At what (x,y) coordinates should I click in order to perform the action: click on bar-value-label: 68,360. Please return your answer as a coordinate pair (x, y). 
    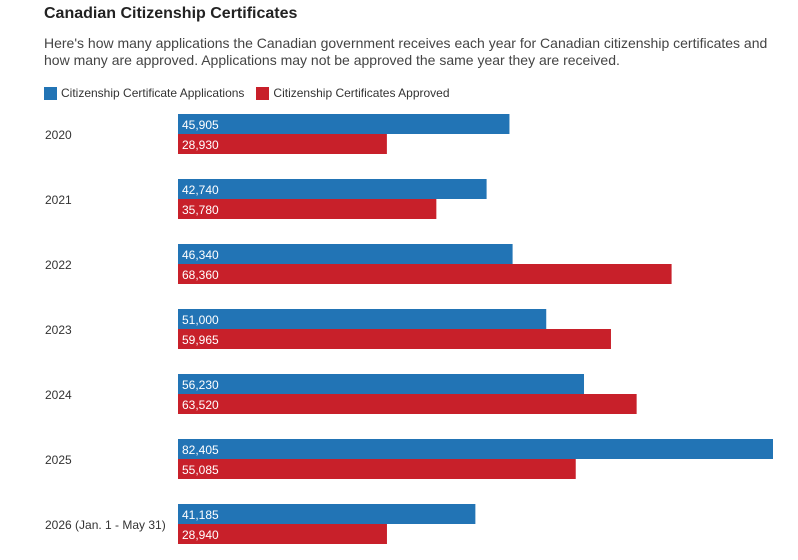
    Looking at the image, I should click on (200, 275).